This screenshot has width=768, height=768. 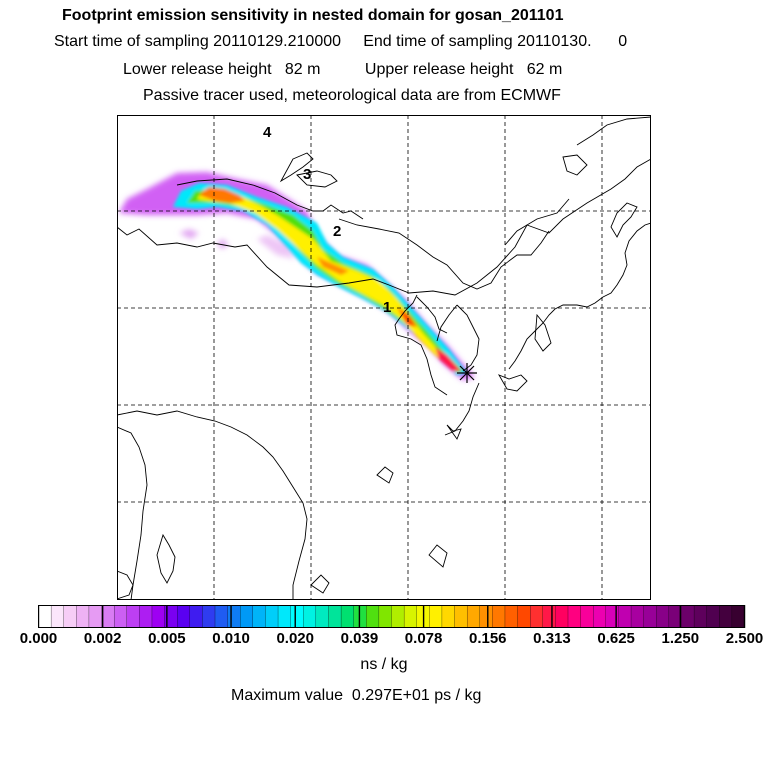 What do you see at coordinates (680, 638) in the screenshot?
I see `colorbar-tick-label: 1.250` at bounding box center [680, 638].